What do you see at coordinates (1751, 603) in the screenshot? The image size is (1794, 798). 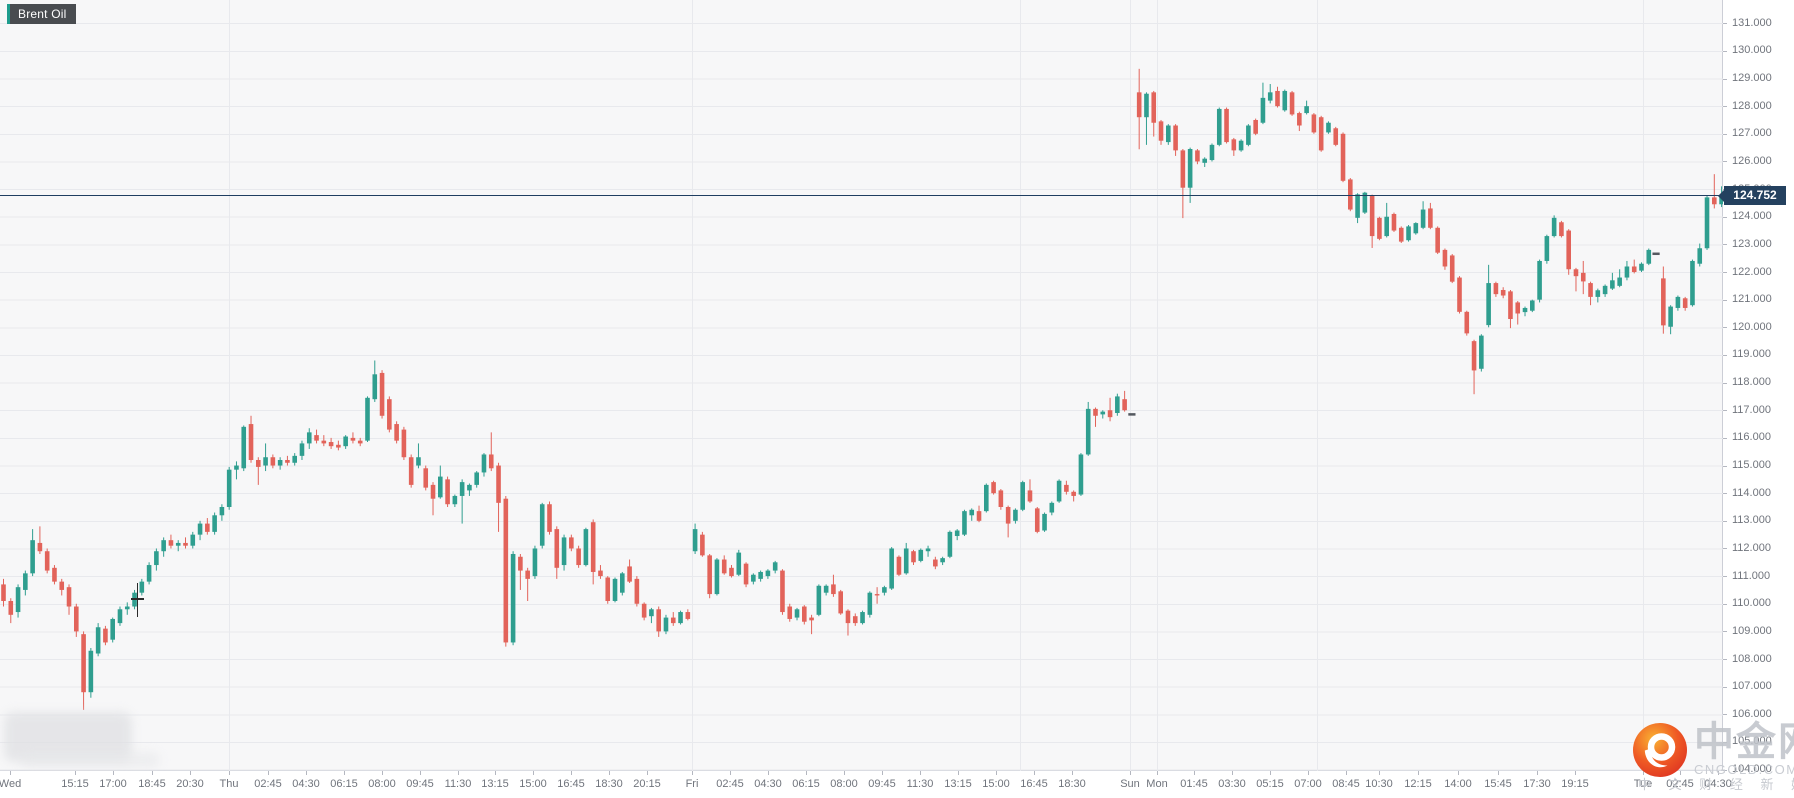 I see `price-axis-label: 110.000` at bounding box center [1751, 603].